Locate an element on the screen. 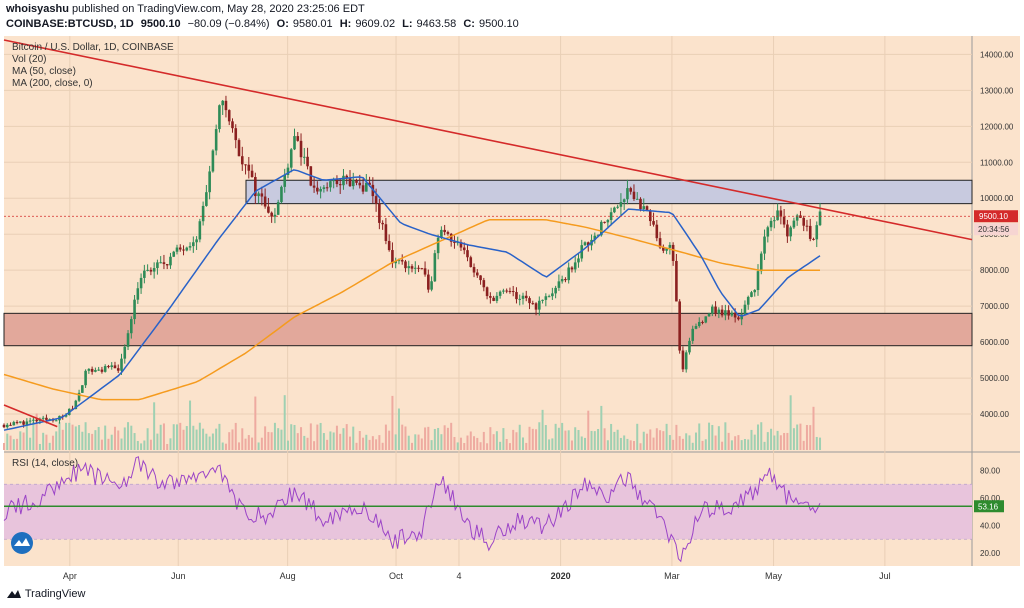  close-value: 9500.10 is located at coordinates (498, 24).